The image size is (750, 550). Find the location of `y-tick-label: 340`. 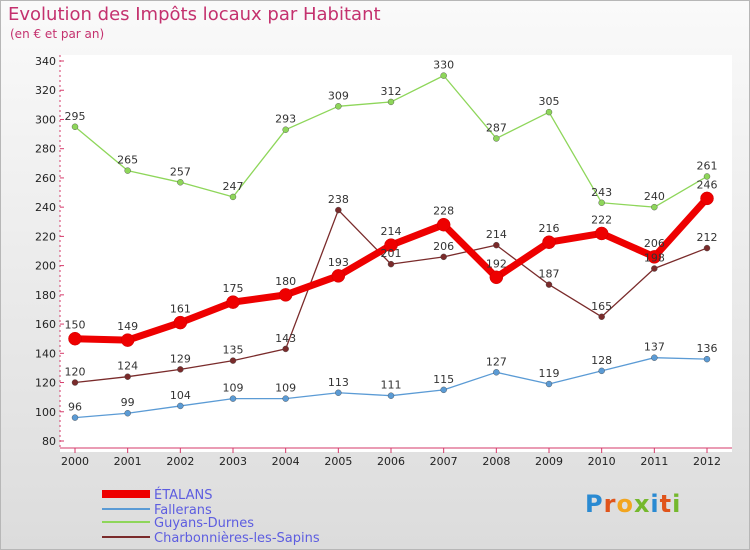

y-tick-label: 340 is located at coordinates (45, 61).